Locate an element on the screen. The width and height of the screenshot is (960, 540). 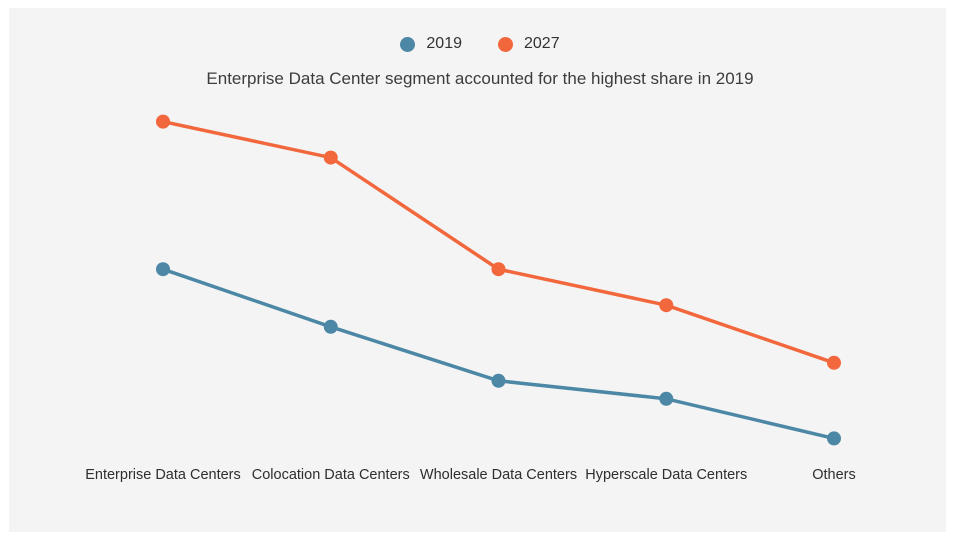
legend-dot-2019-icon is located at coordinates (408, 44).